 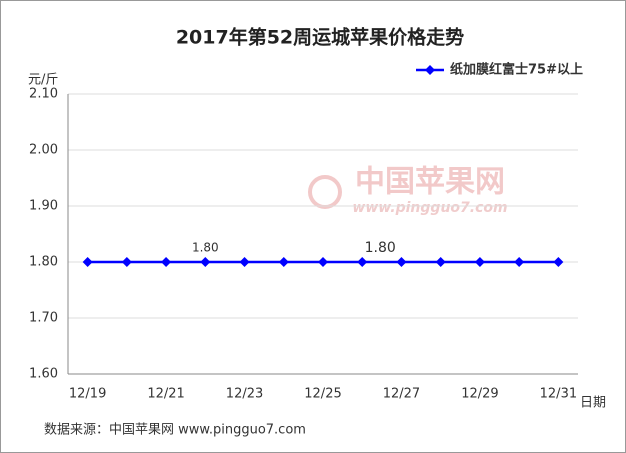 I want to click on watermark-url: www.pingguo7.com, so click(x=429, y=208).